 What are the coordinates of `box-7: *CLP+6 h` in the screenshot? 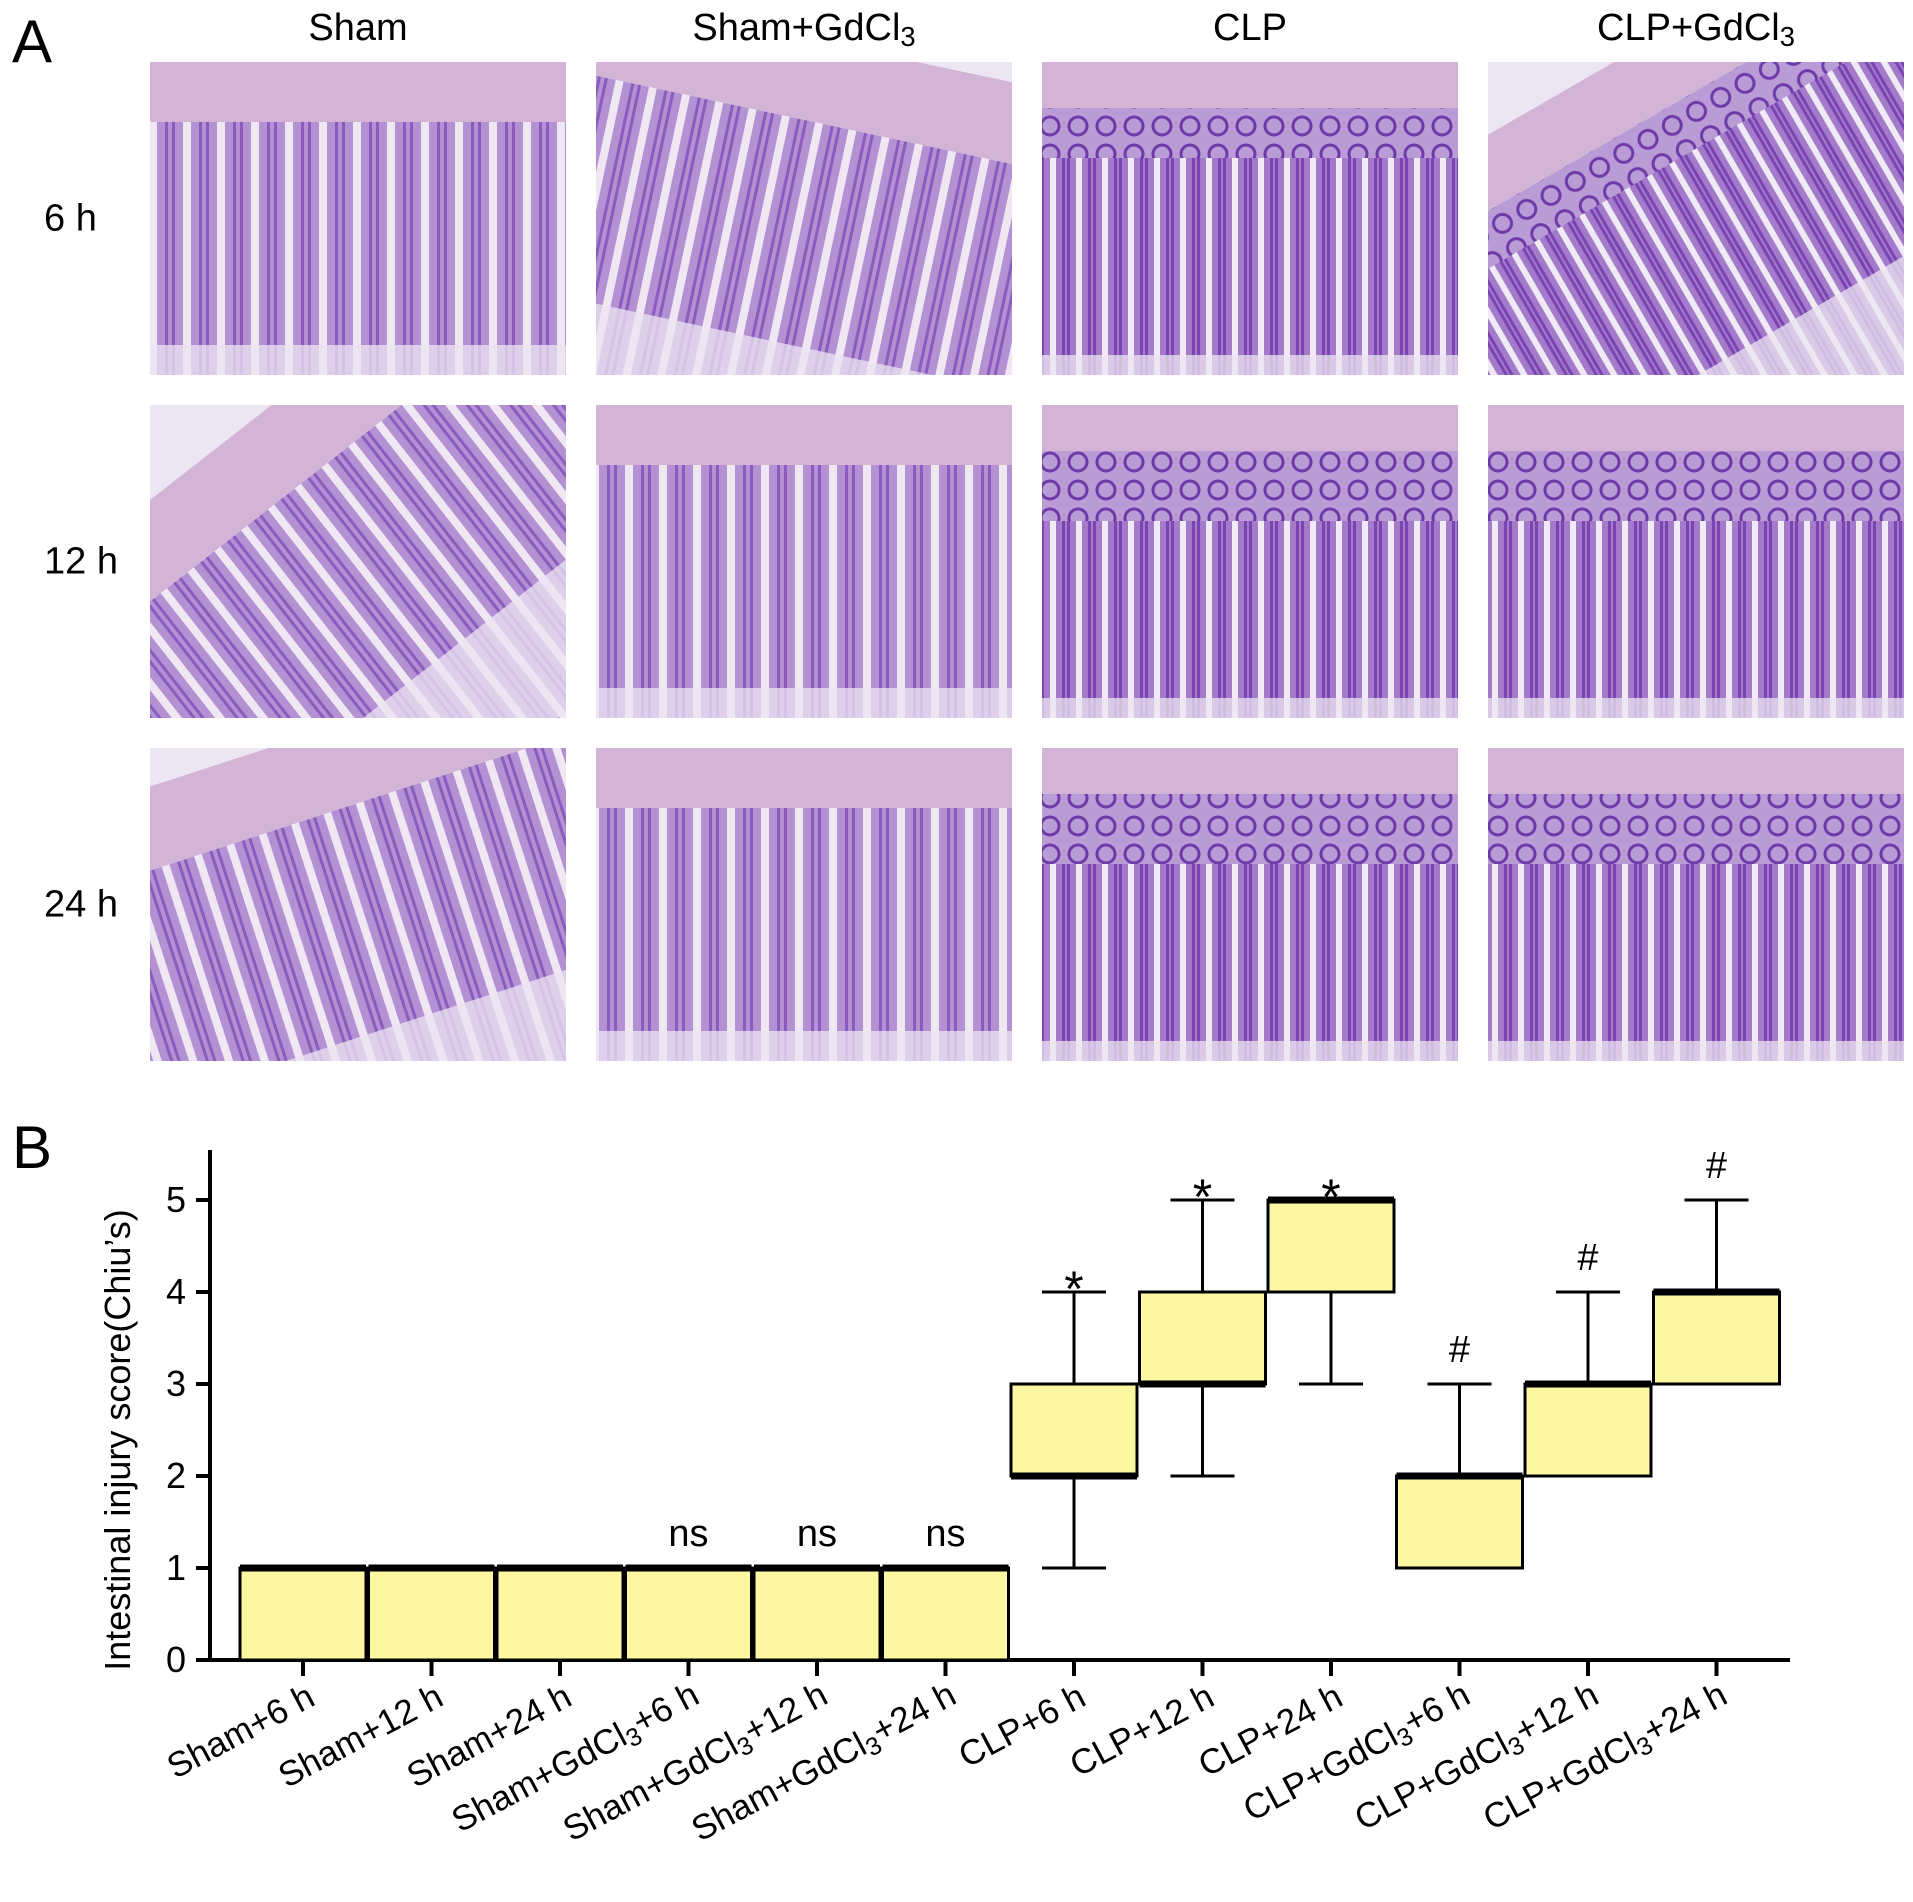 It's located at (1045, 1518).